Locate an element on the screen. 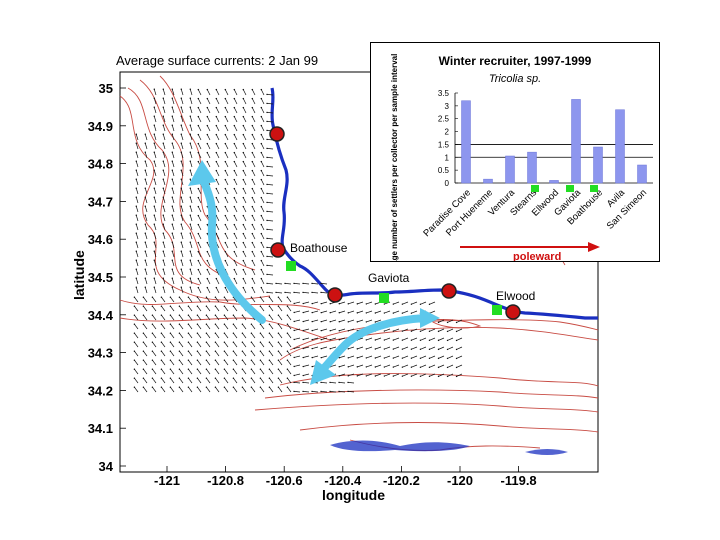 Image resolution: width=720 pixels, height=540 pixels. lat-tick-34.9: 34.9 is located at coordinates (100, 126).